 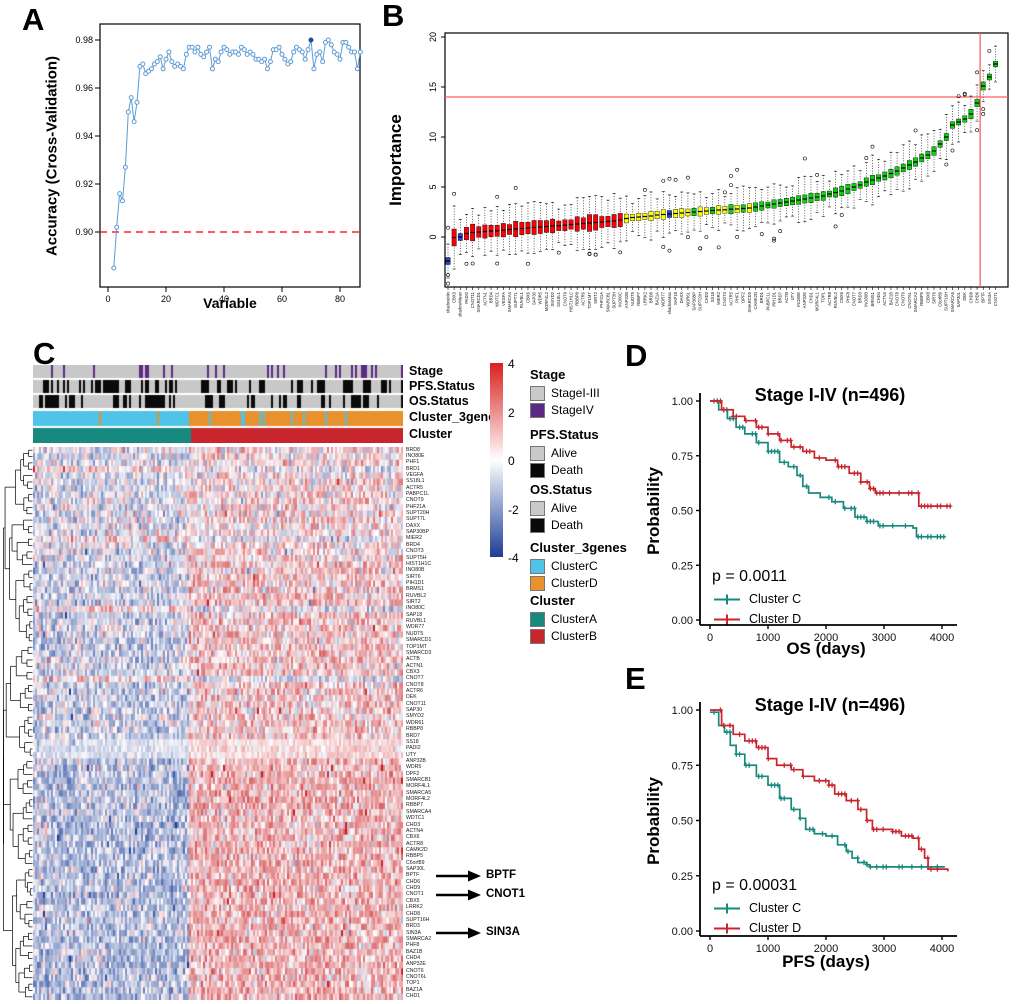 I want to click on legend-entry-label: ClusterC, so click(x=574, y=566).